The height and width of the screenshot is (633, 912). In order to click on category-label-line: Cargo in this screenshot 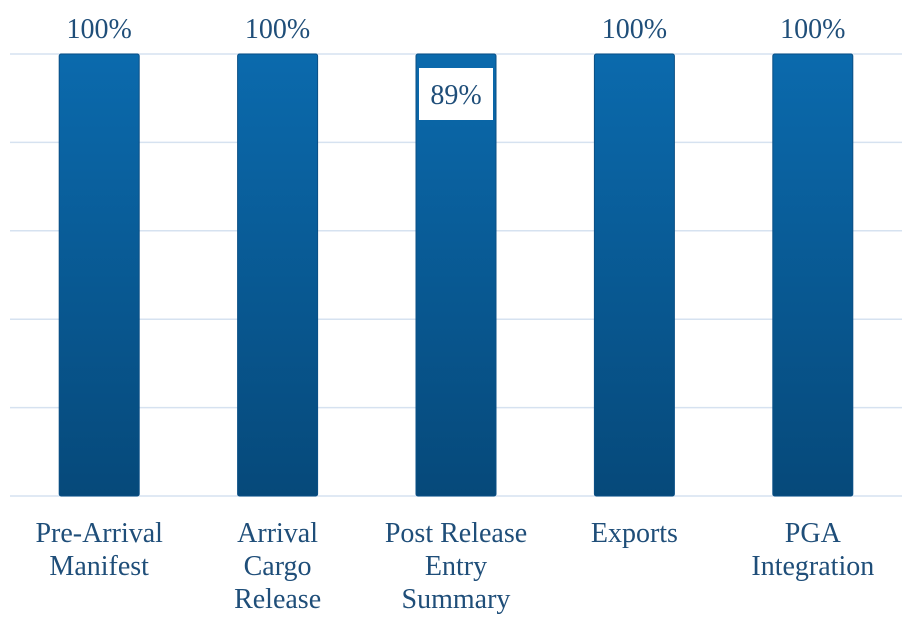, I will do `click(278, 566)`.